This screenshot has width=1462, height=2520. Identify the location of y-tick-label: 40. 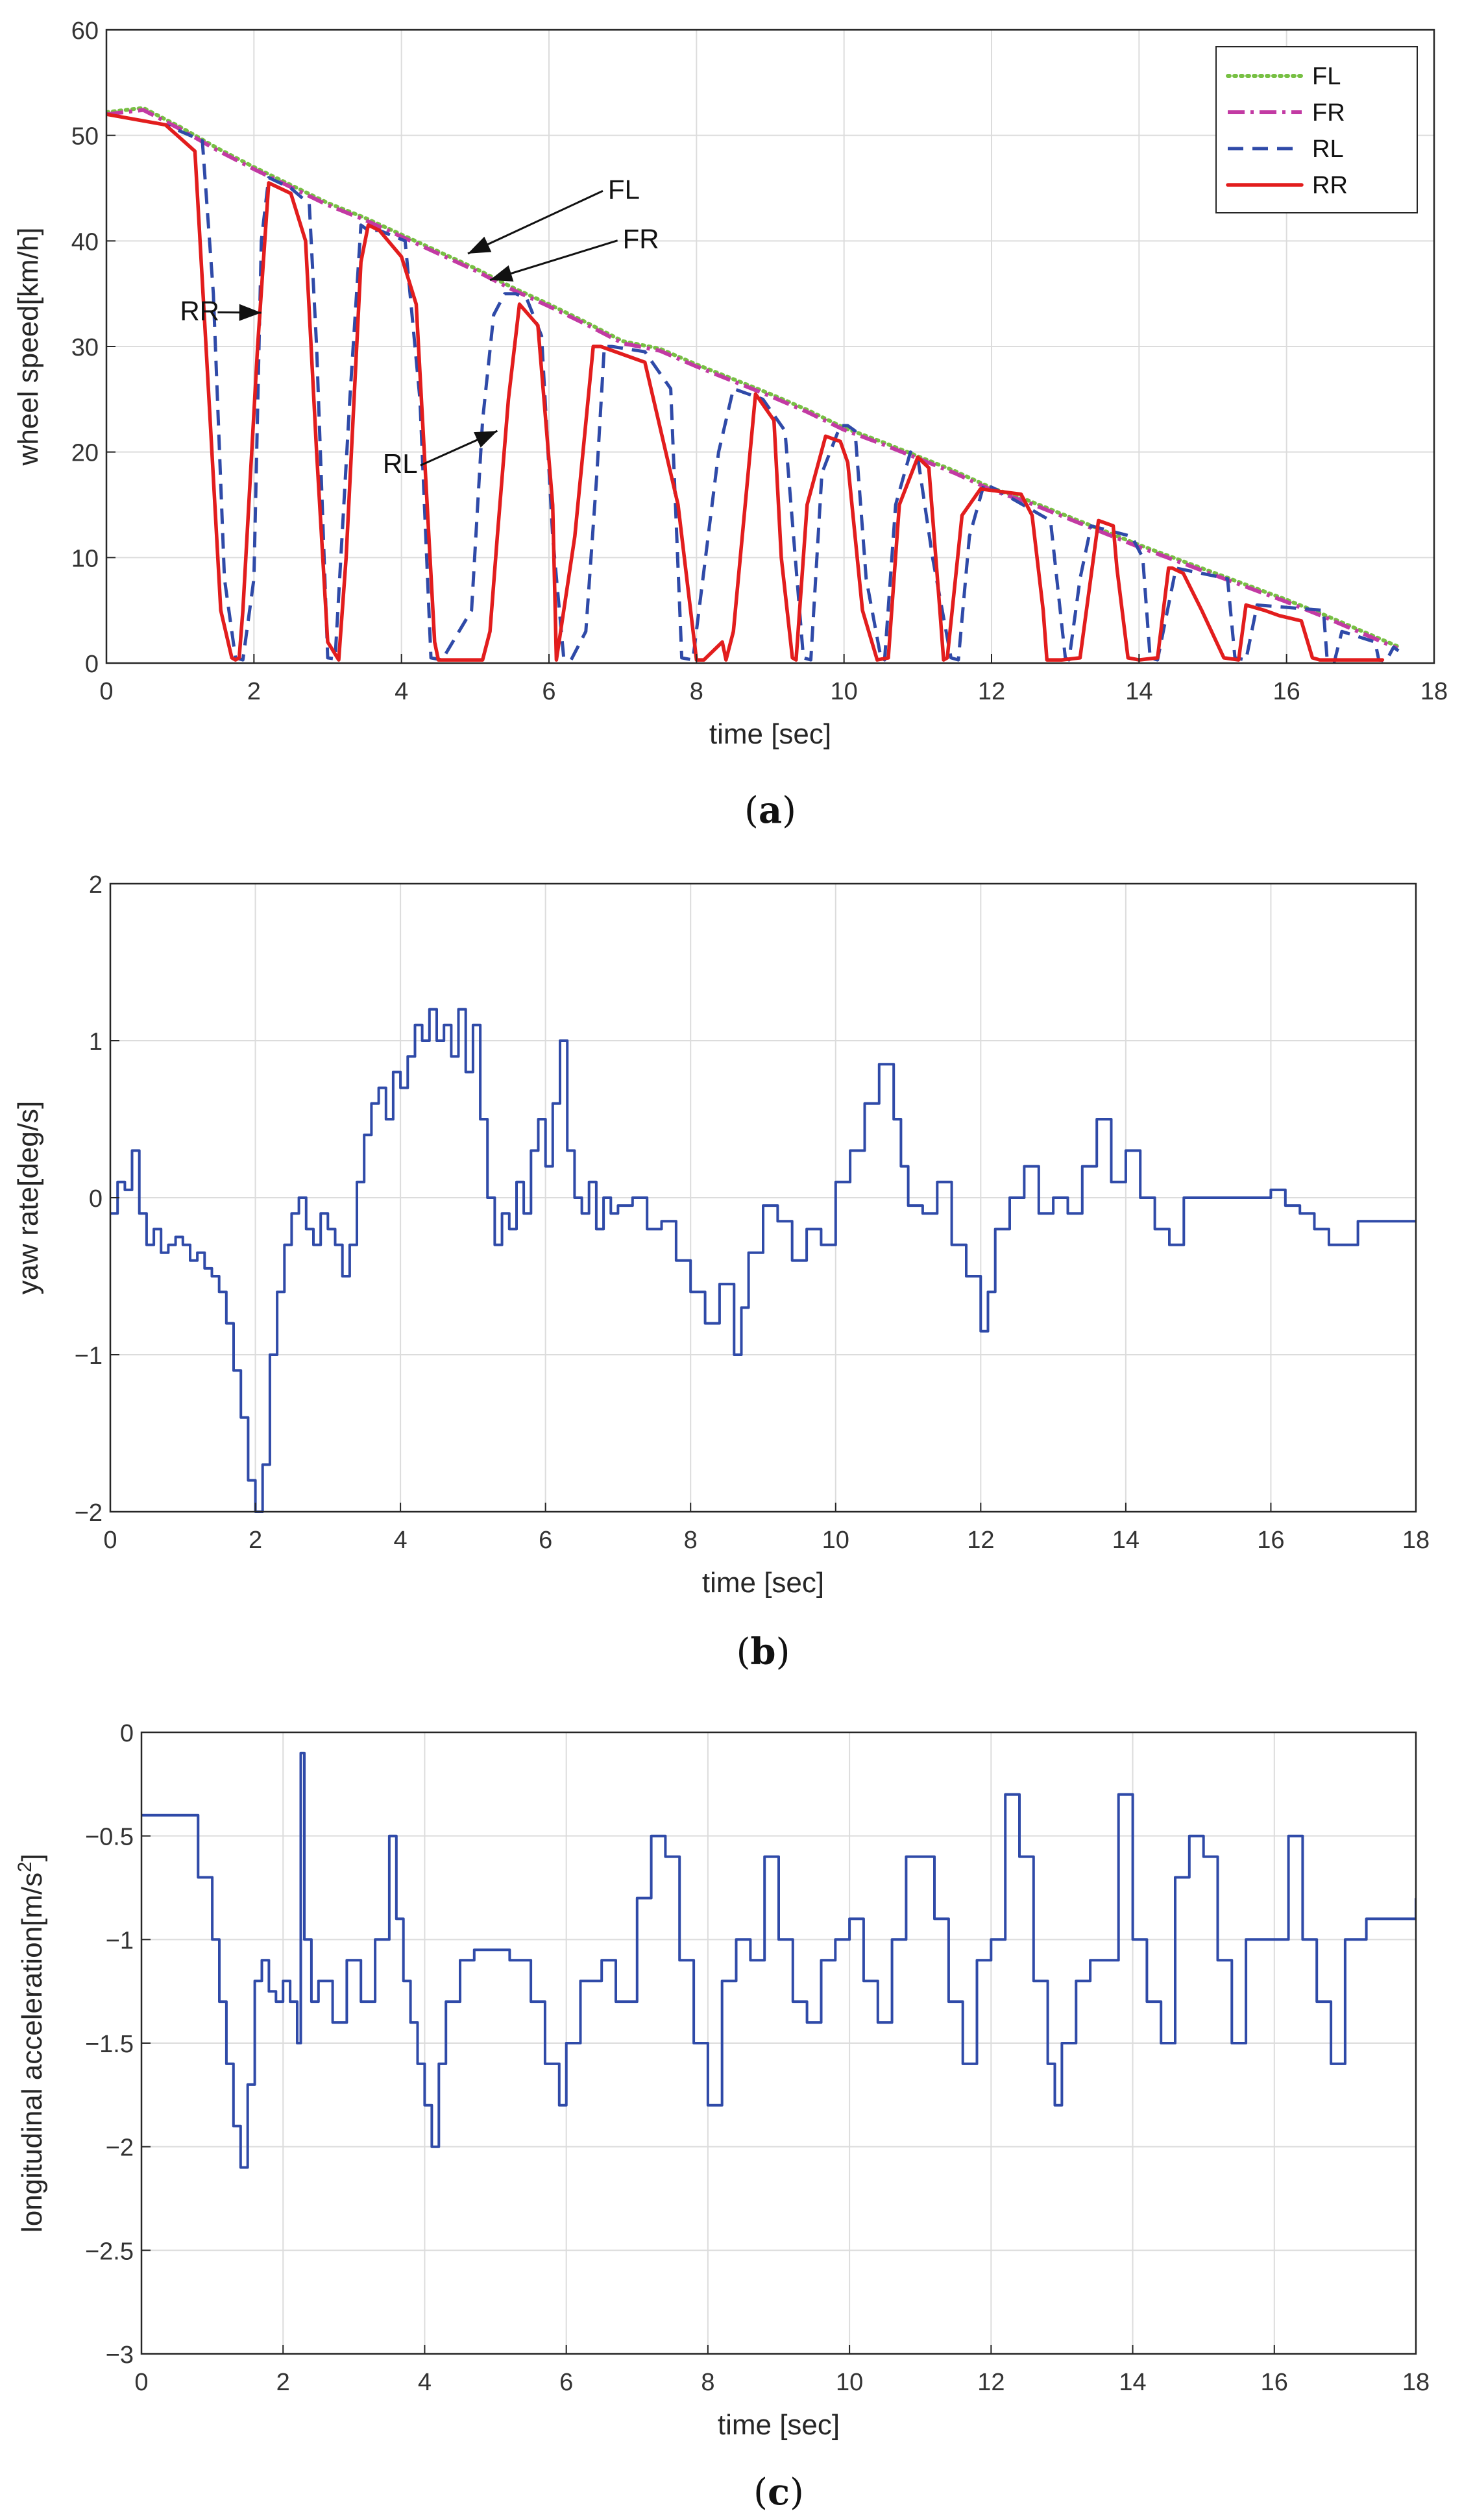
(85, 242).